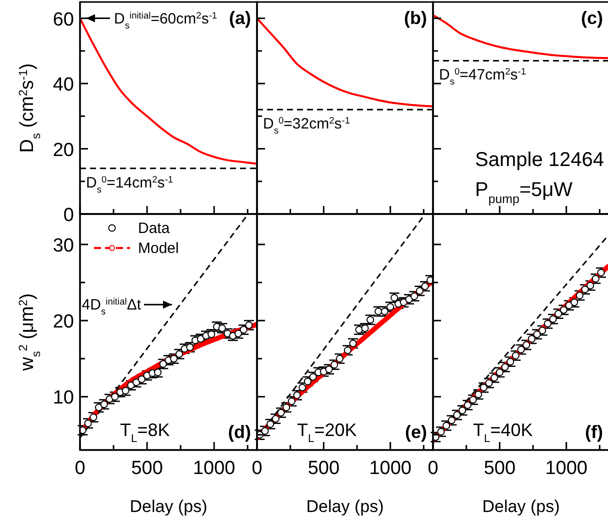 The width and height of the screenshot is (608, 517). Describe the element at coordinates (306, 126) in the screenshot. I see `ref-line-label: D$_{s}$$^{0}$=32cm$^{2}$s$^{-1}$` at that location.